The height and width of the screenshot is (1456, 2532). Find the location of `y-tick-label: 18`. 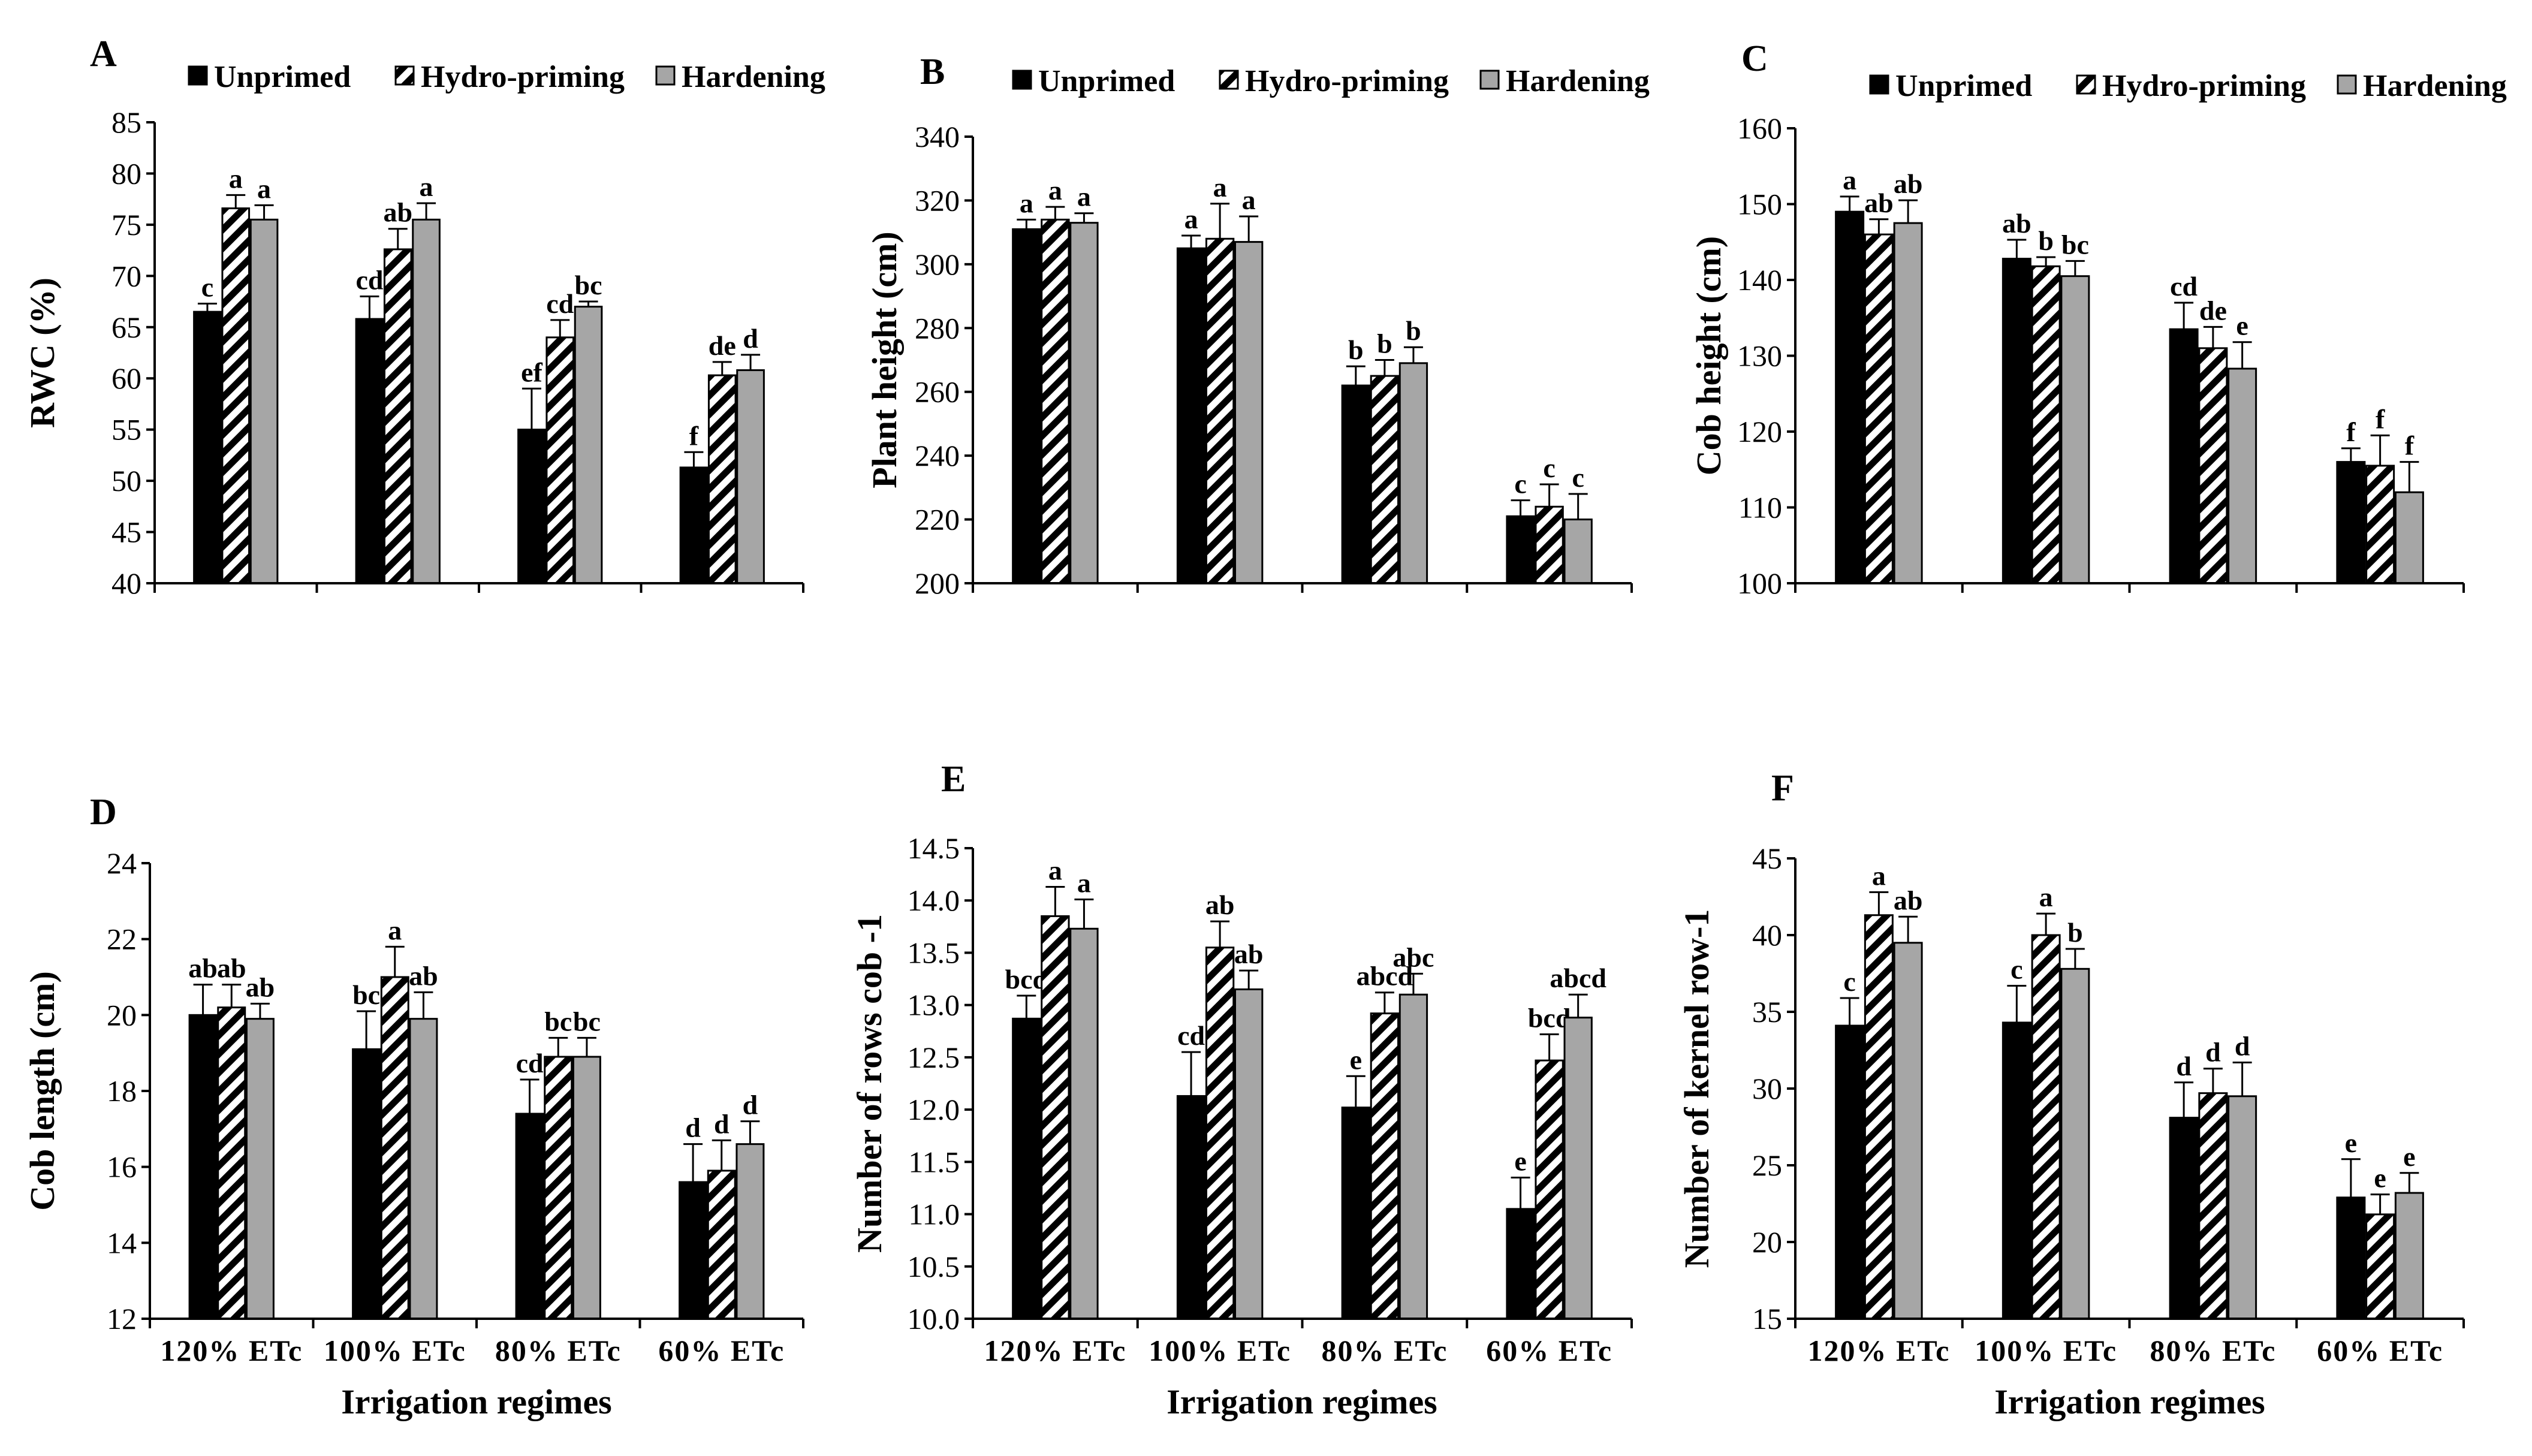

y-tick-label: 18 is located at coordinates (122, 1091).